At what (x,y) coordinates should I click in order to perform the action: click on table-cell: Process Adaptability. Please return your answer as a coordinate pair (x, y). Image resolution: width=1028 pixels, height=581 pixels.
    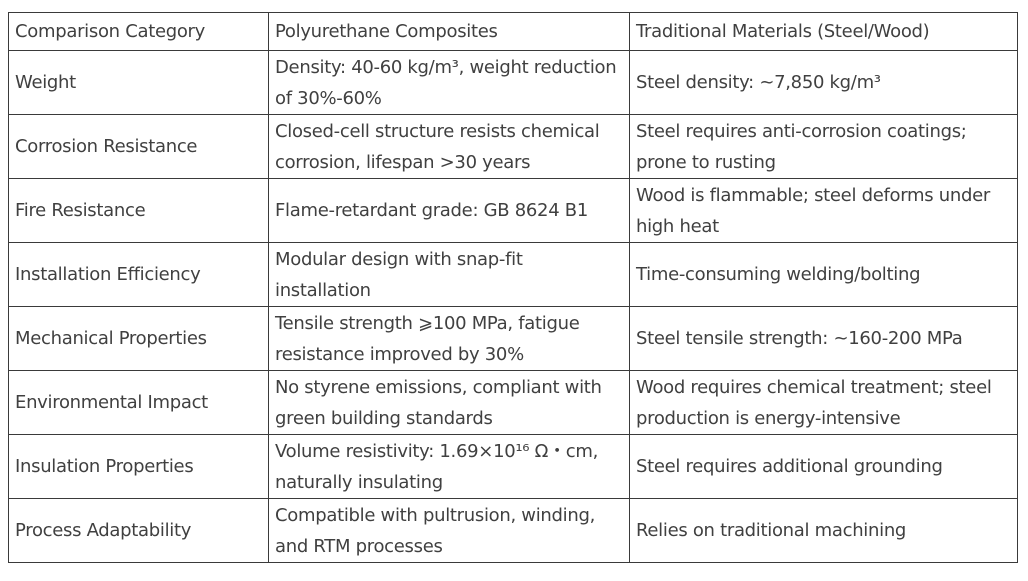
    Looking at the image, I should click on (138, 530).